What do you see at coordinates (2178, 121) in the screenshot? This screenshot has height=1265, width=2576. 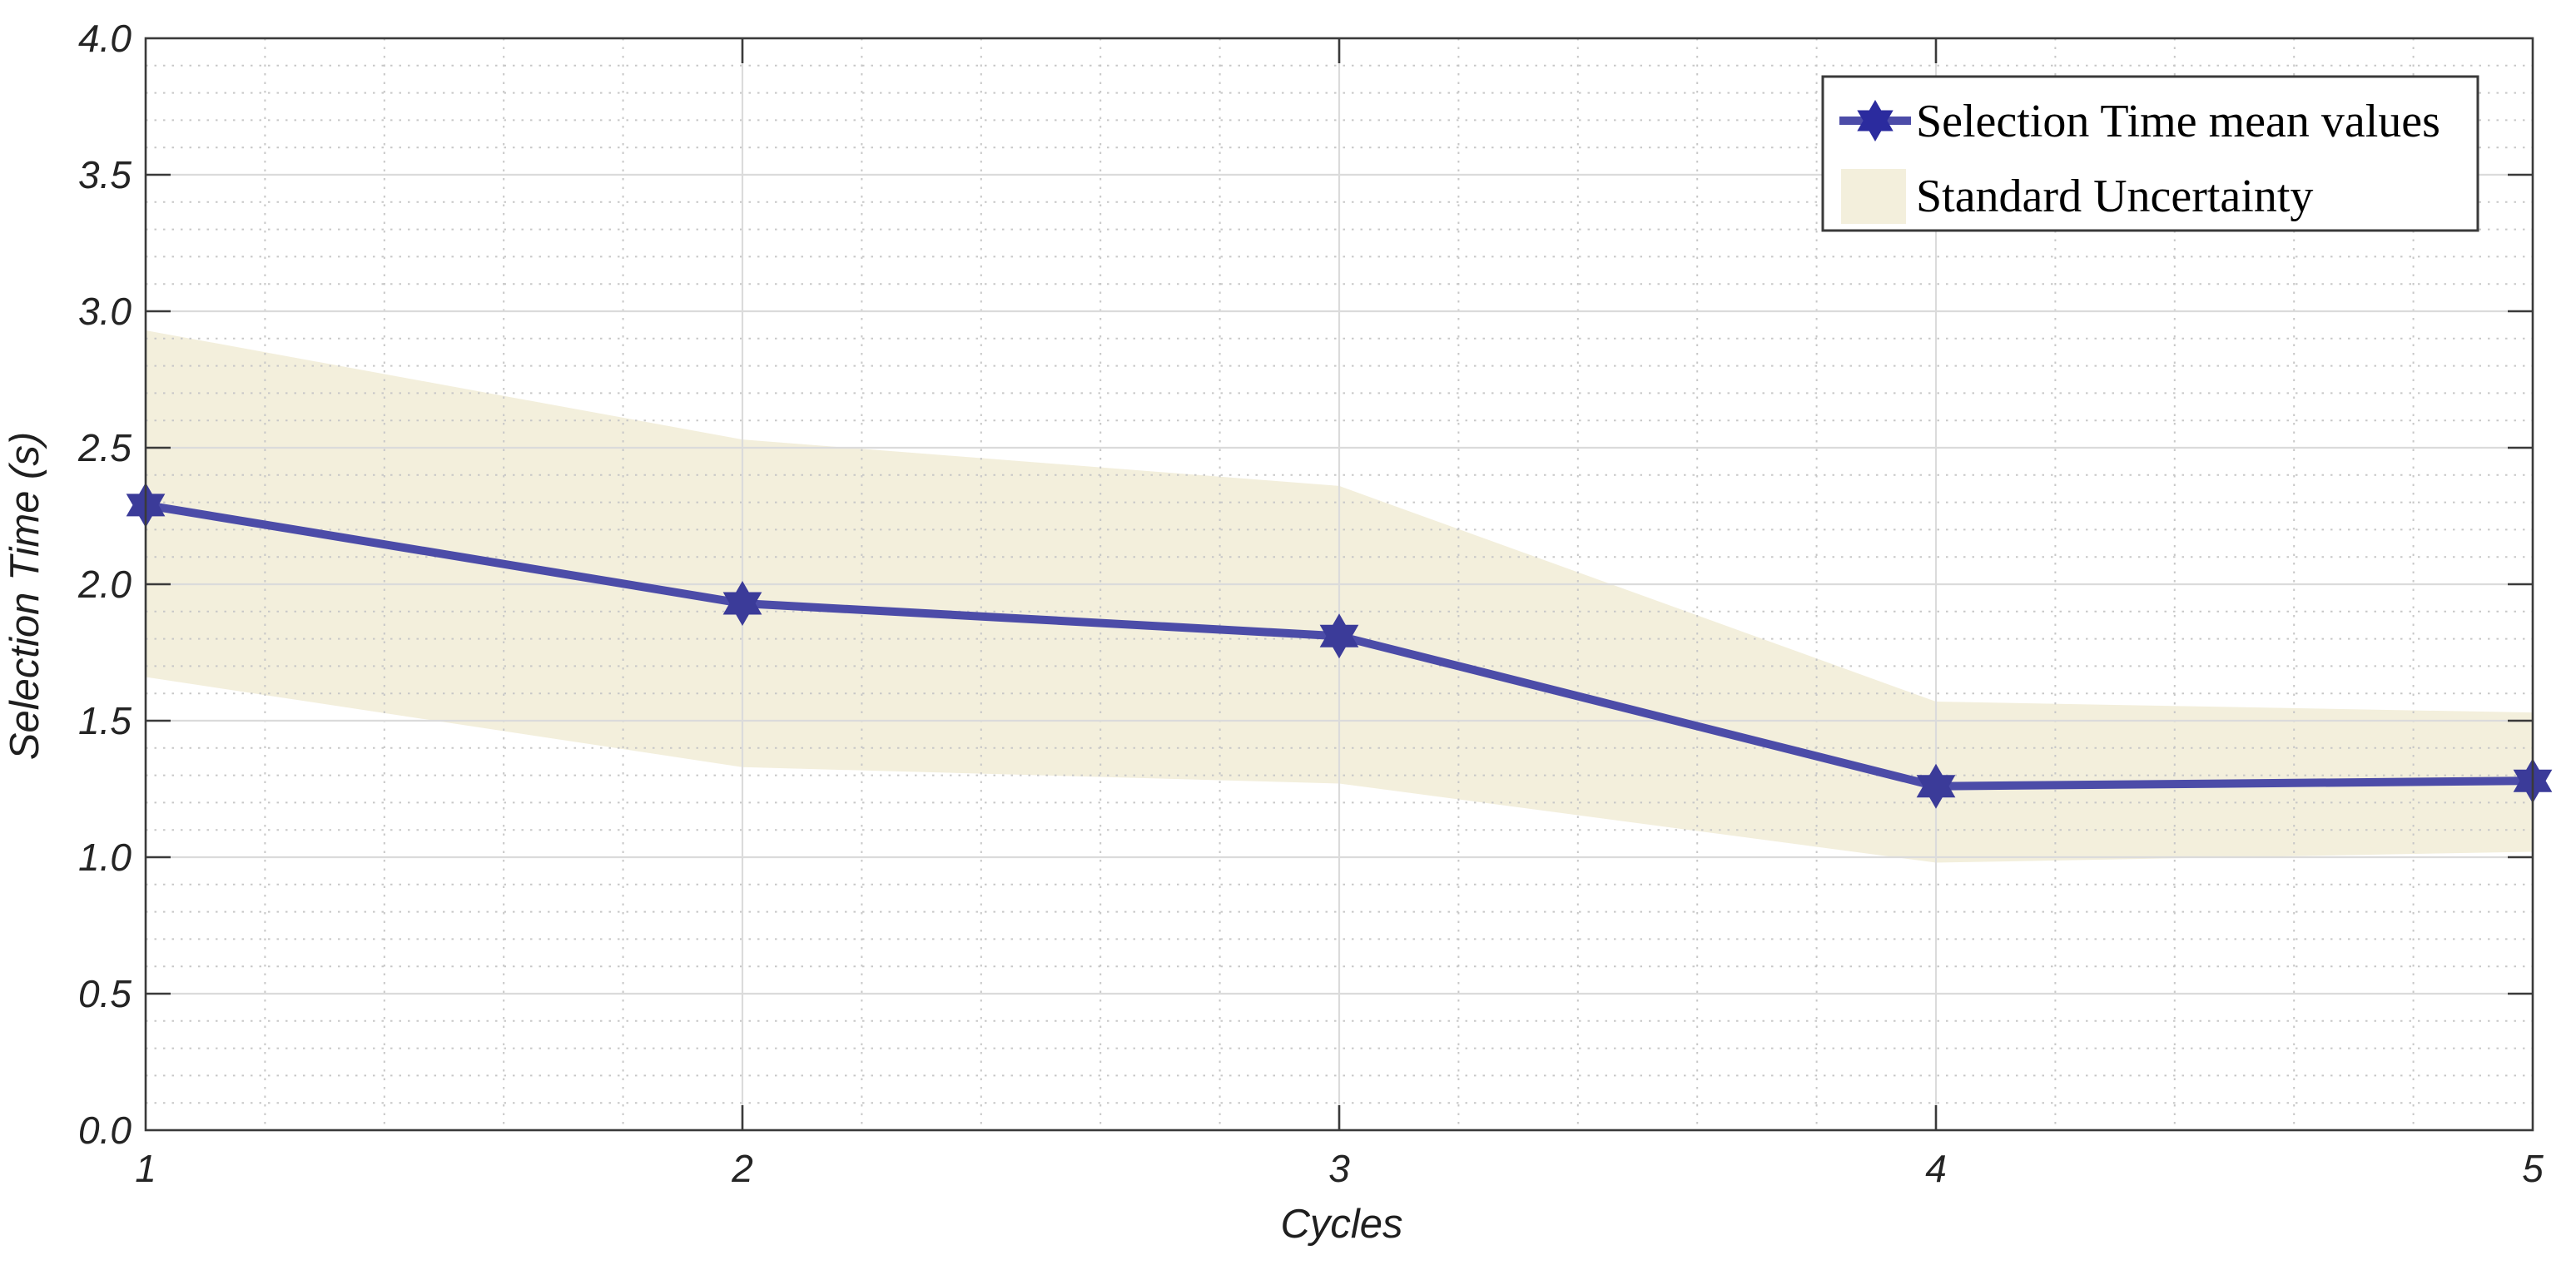 I see `legend-entry-label: Selection Time mean values` at bounding box center [2178, 121].